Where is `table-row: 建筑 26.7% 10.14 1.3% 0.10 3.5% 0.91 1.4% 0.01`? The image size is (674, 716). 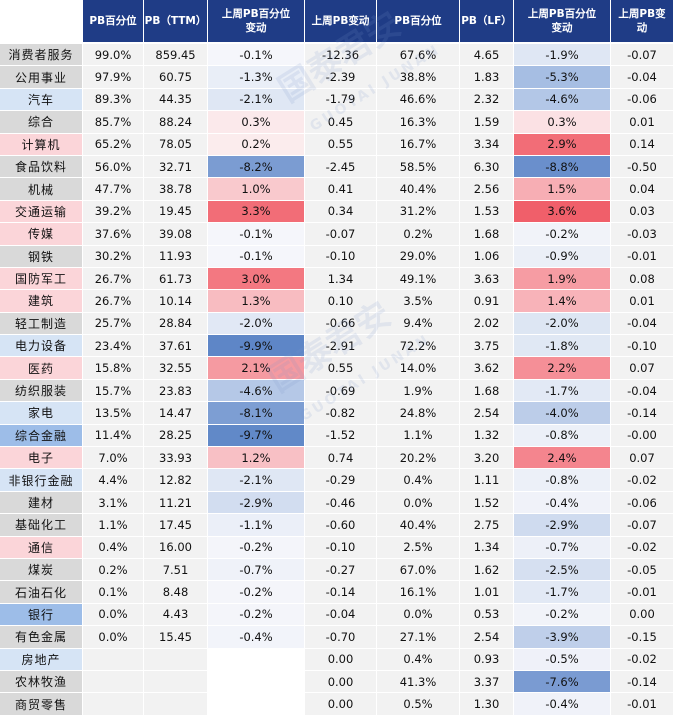 table-row: 建筑 26.7% 10.14 1.3% 0.10 3.5% 0.91 1.4% 0.01 is located at coordinates (337, 301).